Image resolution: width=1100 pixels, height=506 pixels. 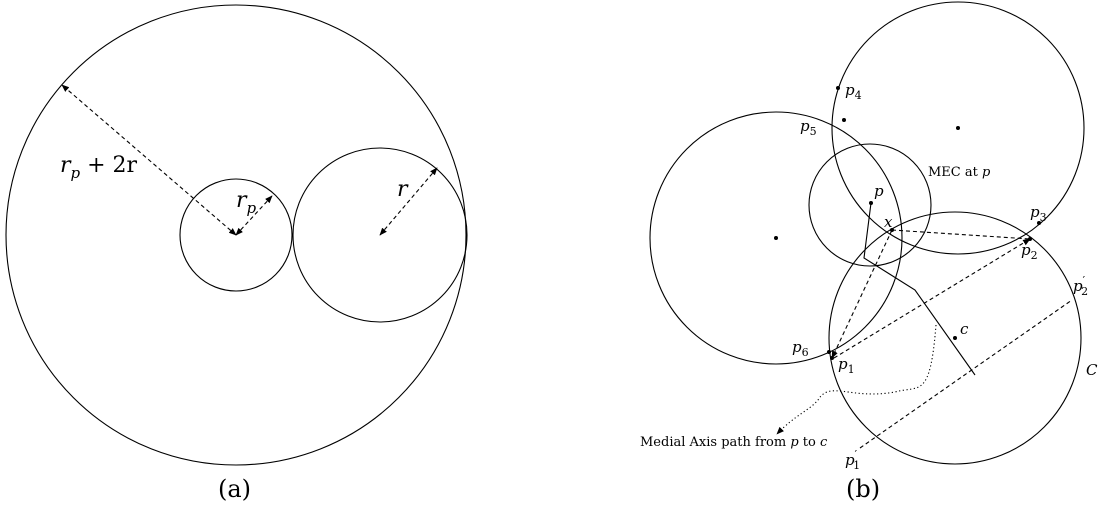 What do you see at coordinates (246, 202) in the screenshot?
I see `label-rp: rp` at bounding box center [246, 202].